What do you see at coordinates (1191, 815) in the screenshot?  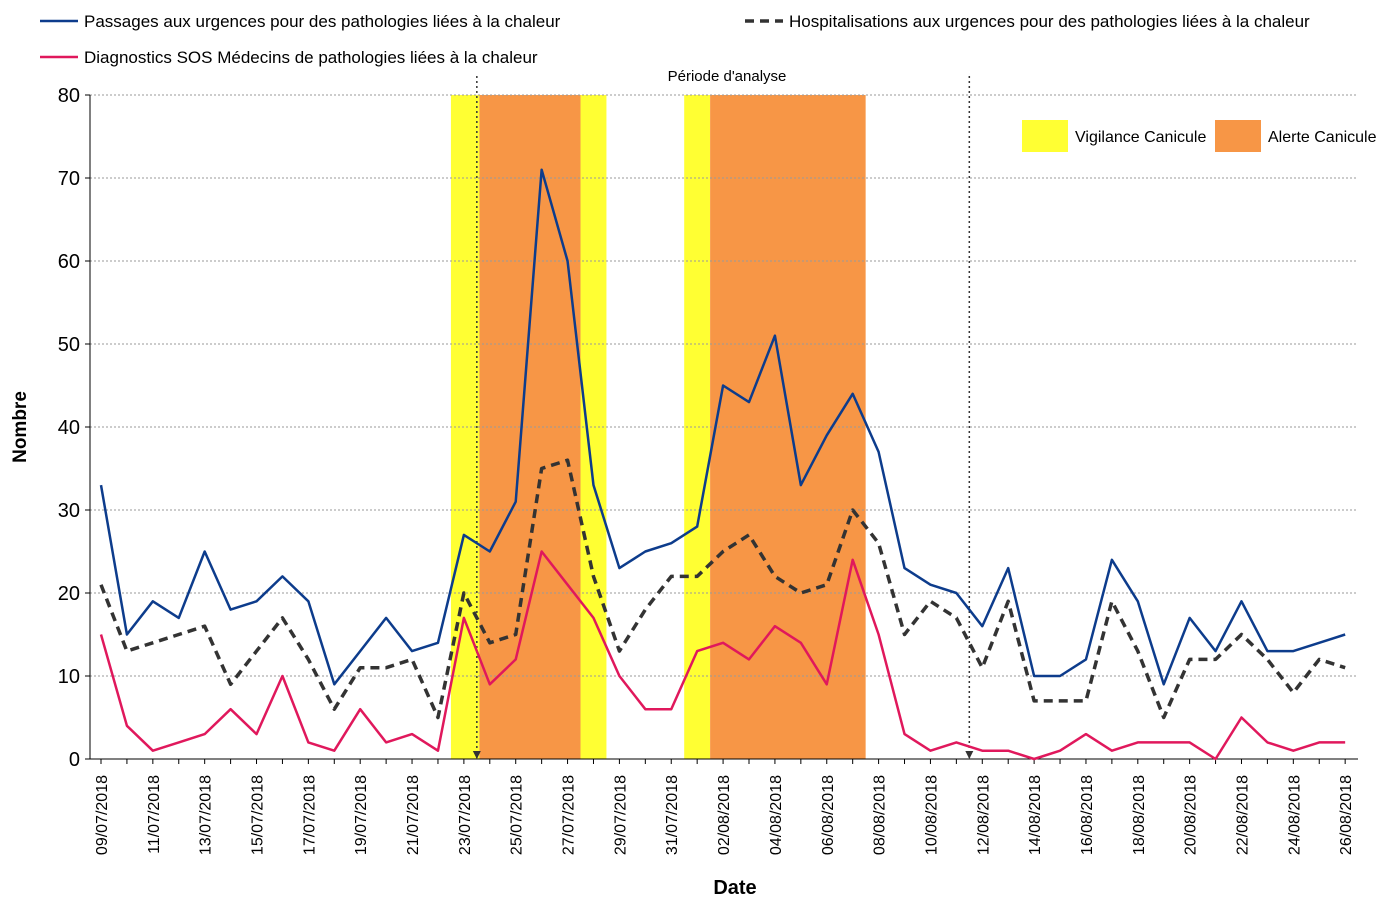 I see `x-tick-label: 20/08/2018` at bounding box center [1191, 815].